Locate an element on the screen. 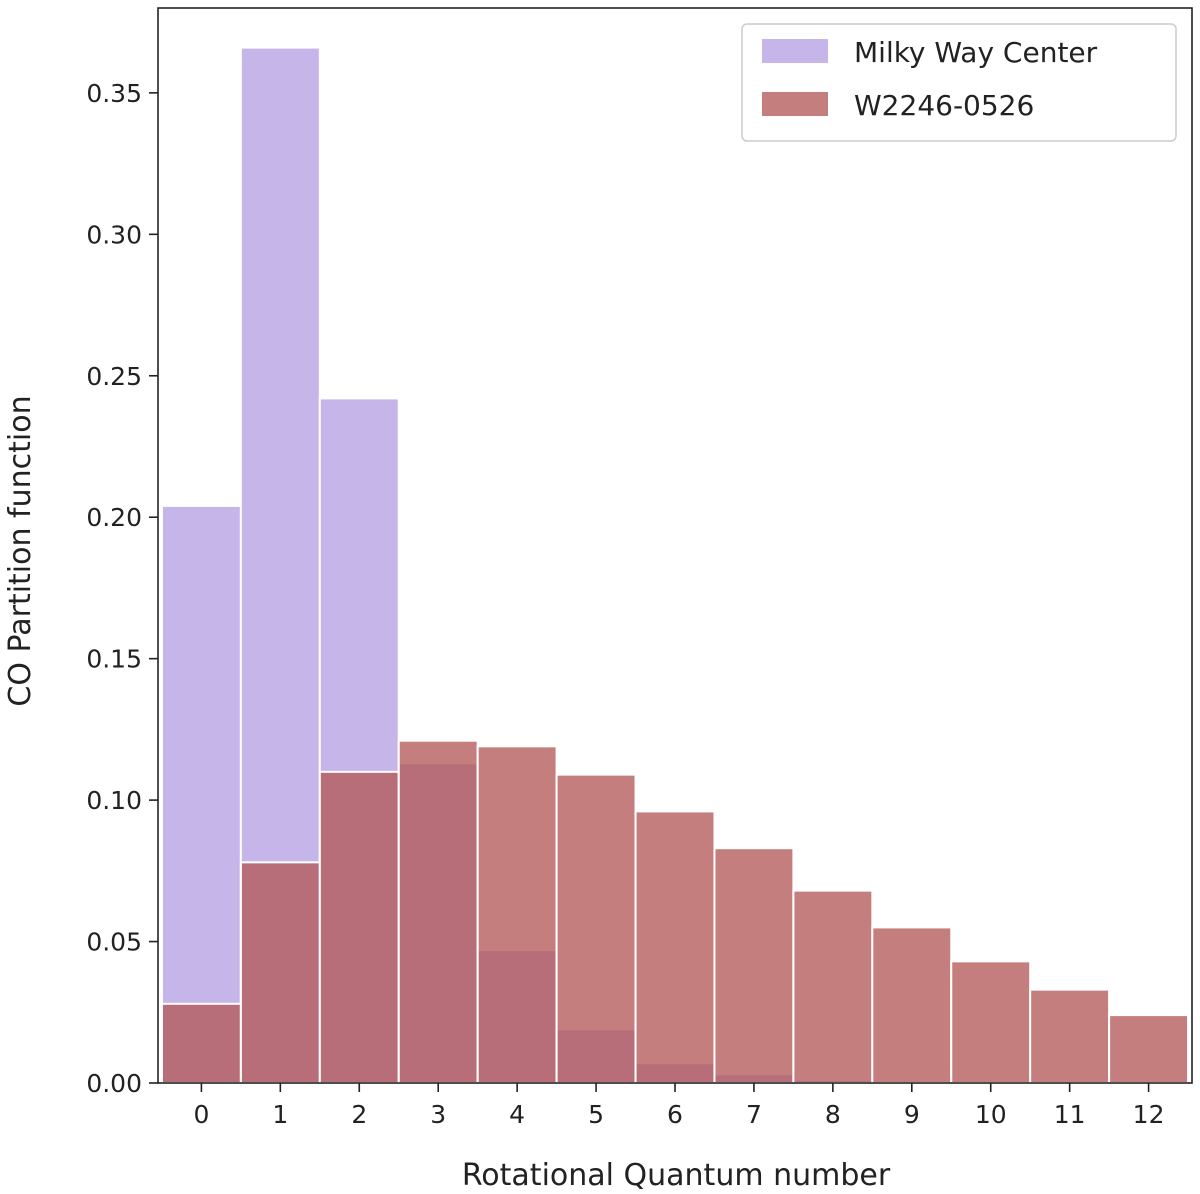 The image size is (1200, 1194). y-tick-label: 0.35 is located at coordinates (114, 93).